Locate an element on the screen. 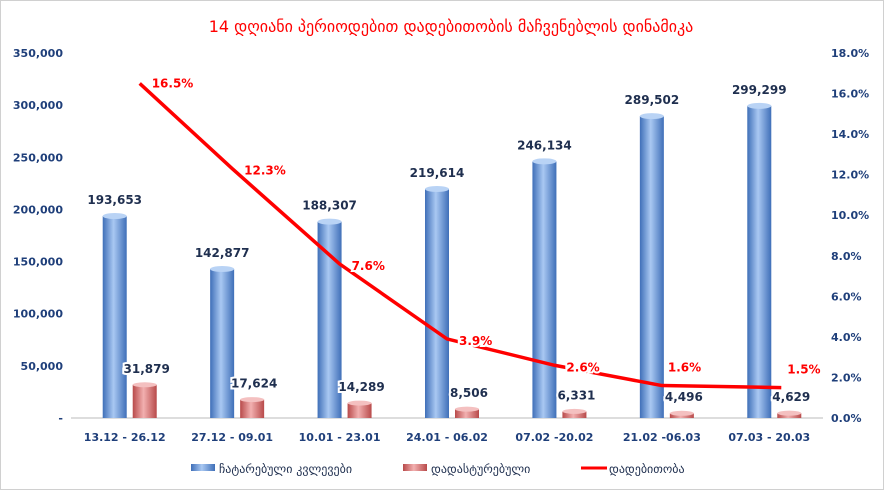 This screenshot has width=884, height=490. y-right-tick-label: 14.0% is located at coordinates (850, 134).